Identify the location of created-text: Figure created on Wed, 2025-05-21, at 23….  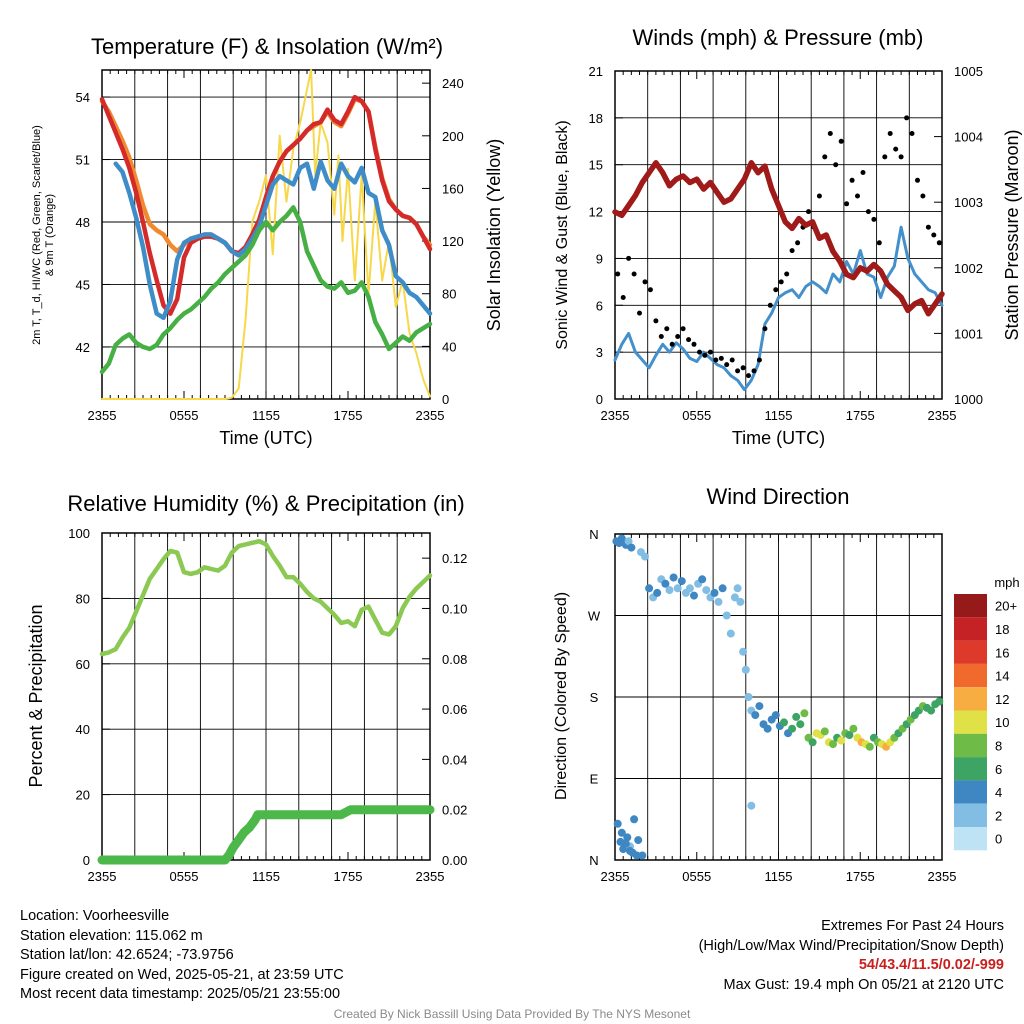
(182, 974).